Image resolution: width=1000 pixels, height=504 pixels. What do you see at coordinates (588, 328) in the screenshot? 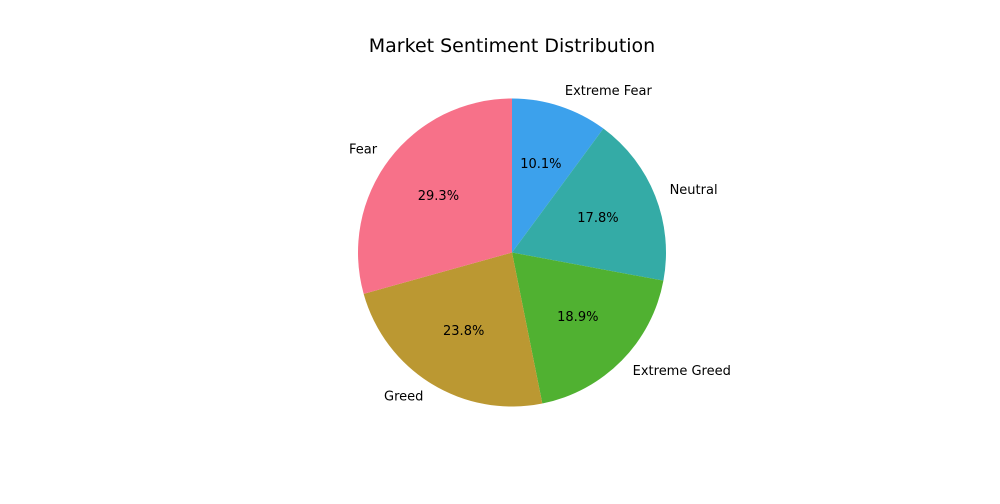
I see `pie-slice-extreme-greed` at bounding box center [588, 328].